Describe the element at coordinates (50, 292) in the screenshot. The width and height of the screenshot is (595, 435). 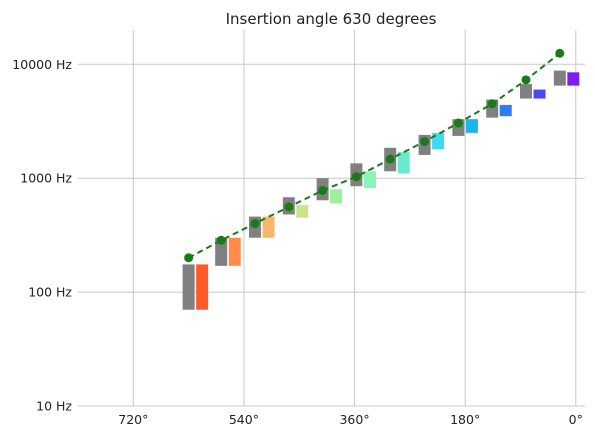
I see `y-tick-label: 100 Hz` at that location.